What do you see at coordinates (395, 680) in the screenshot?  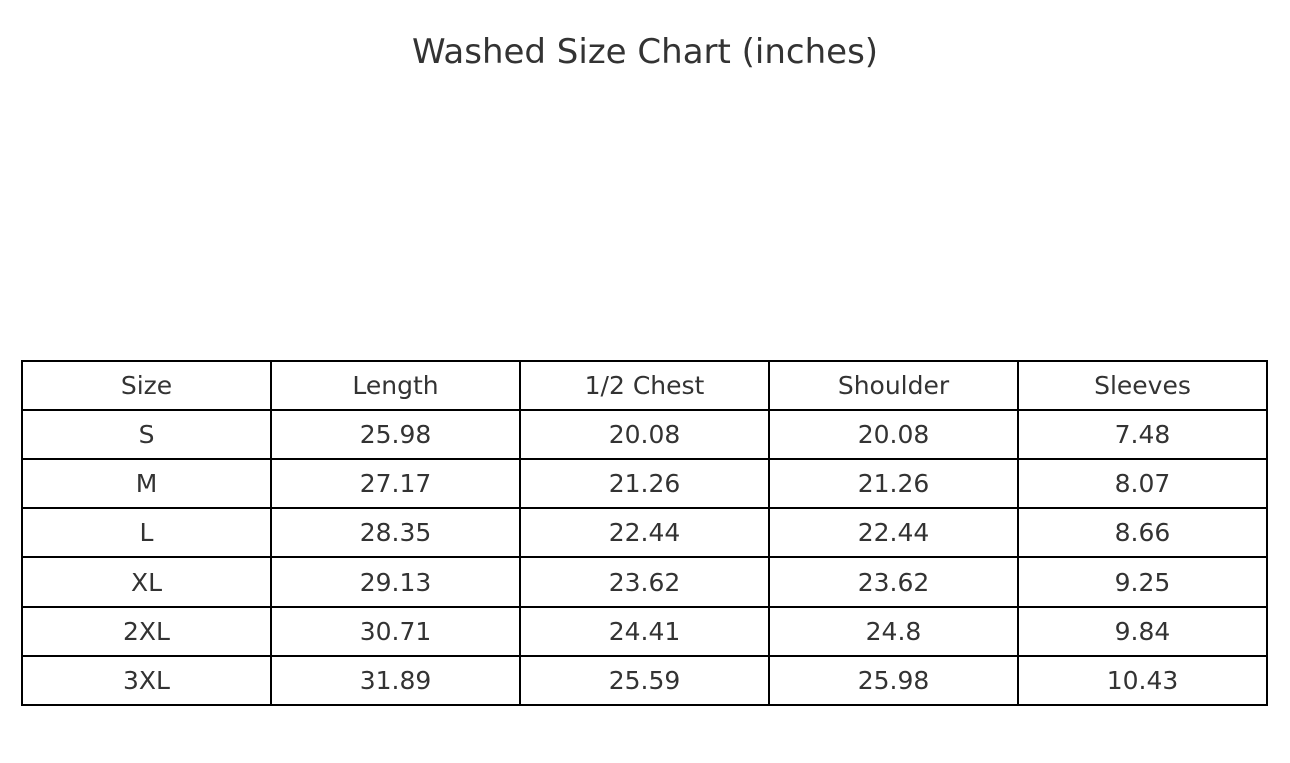 I see `table-cell: 31.89` at bounding box center [395, 680].